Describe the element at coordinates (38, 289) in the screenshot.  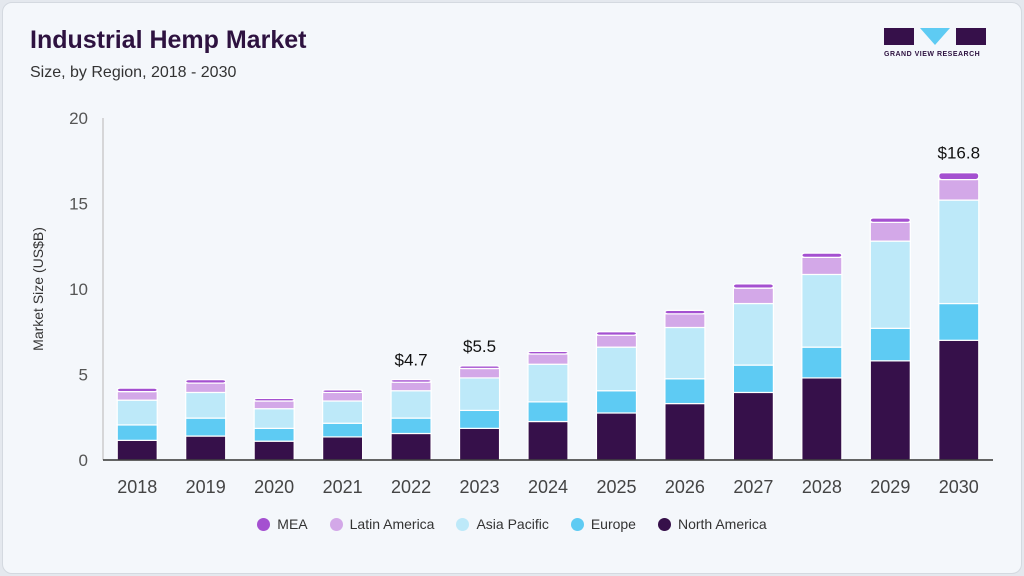
I see `y-axis-label: Market Size (US$B)` at that location.